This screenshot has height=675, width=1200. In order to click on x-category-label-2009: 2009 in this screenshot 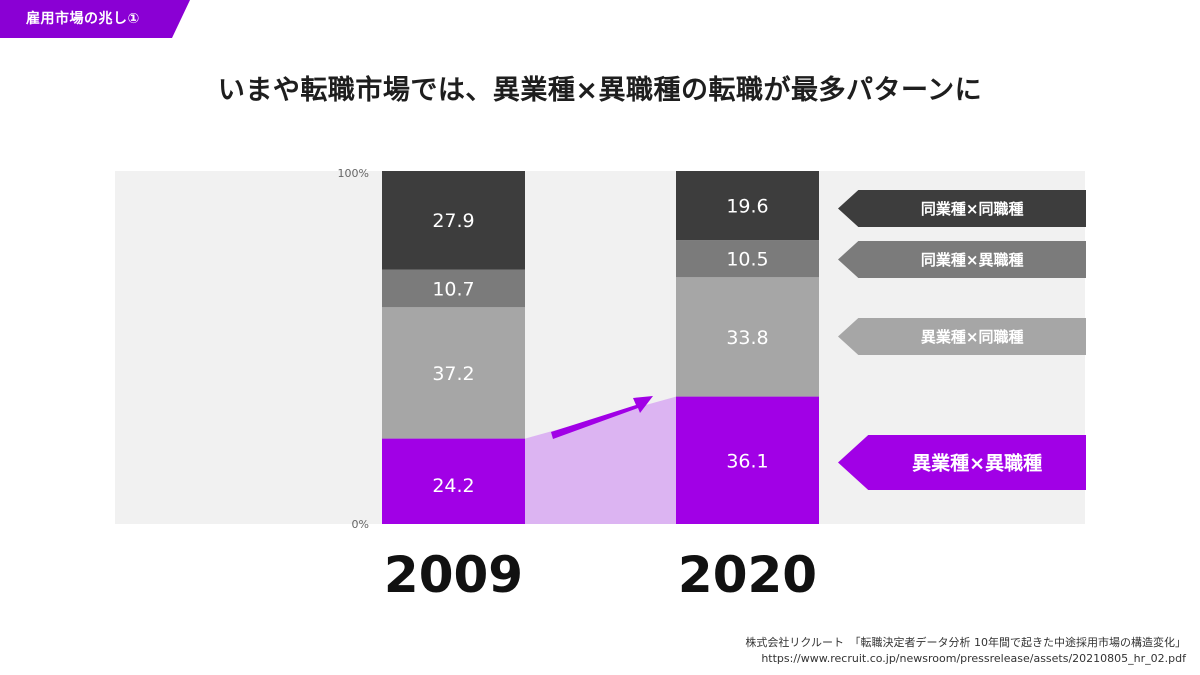, I will do `click(453, 575)`.